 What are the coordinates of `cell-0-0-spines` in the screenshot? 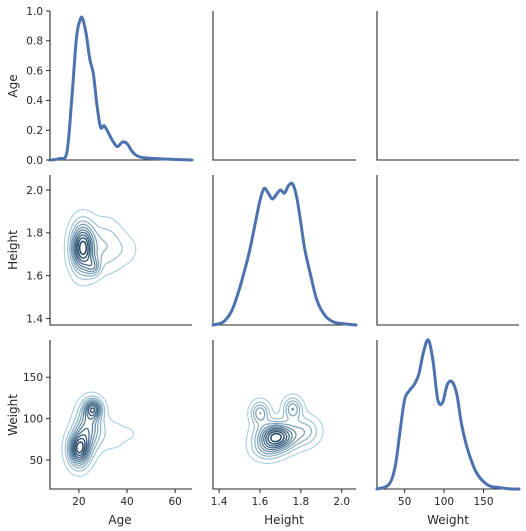 It's located at (120, 86).